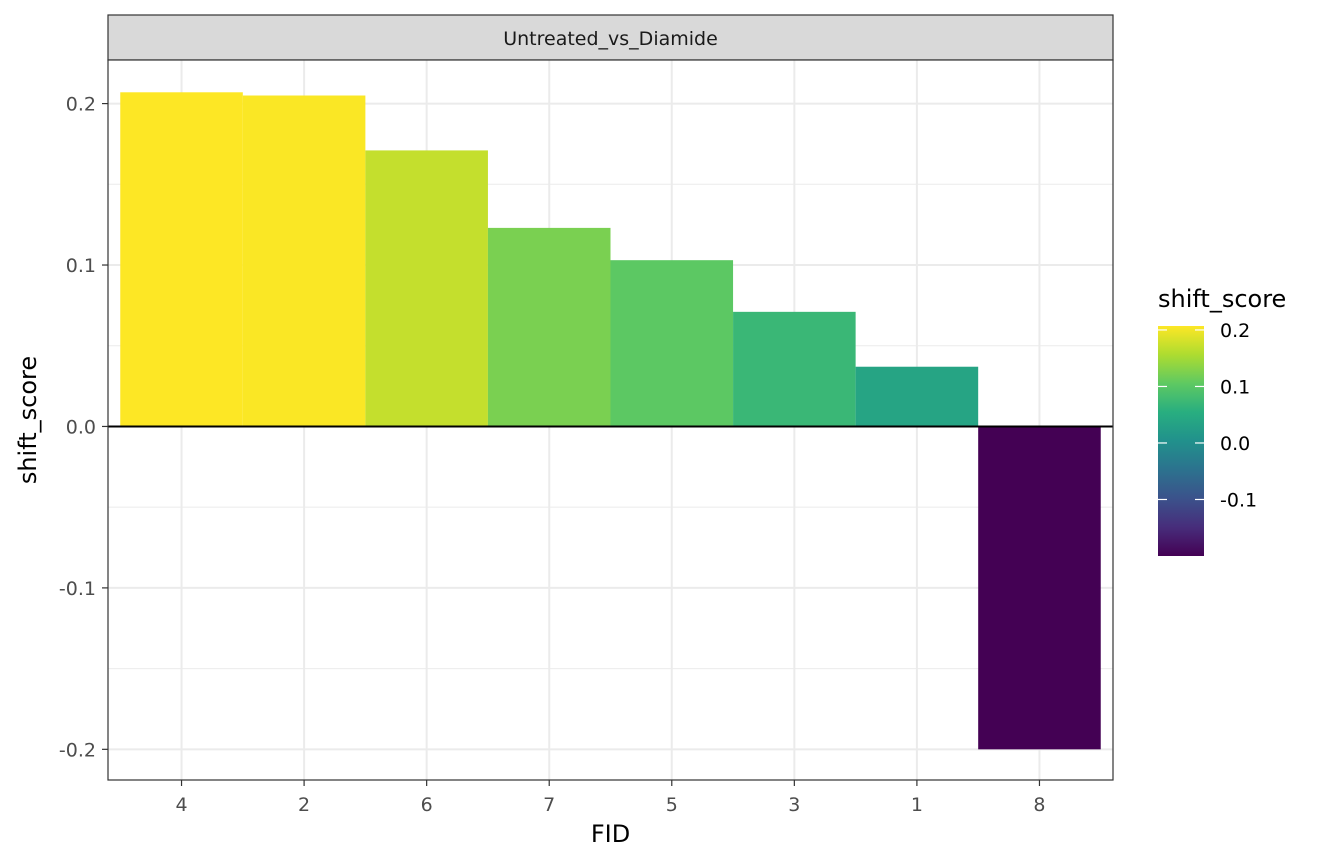 This screenshot has height=865, width=1344. Describe the element at coordinates (28, 420) in the screenshot. I see `y-axis-title: shift_score` at that location.